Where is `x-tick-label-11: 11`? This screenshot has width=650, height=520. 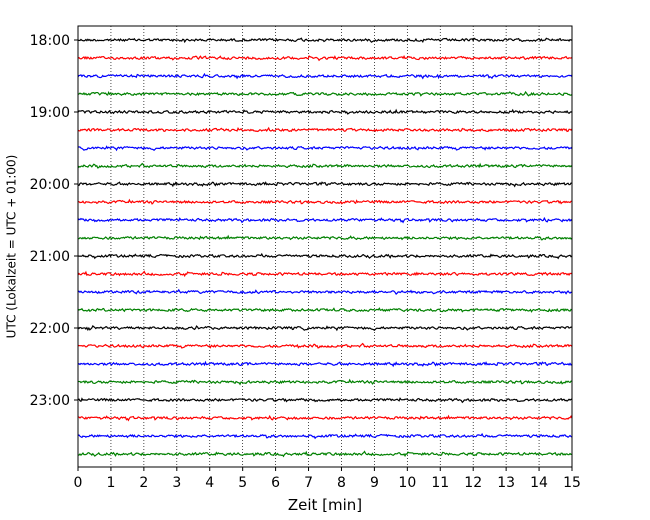 x-tick-label-11: 11 is located at coordinates (440, 483).